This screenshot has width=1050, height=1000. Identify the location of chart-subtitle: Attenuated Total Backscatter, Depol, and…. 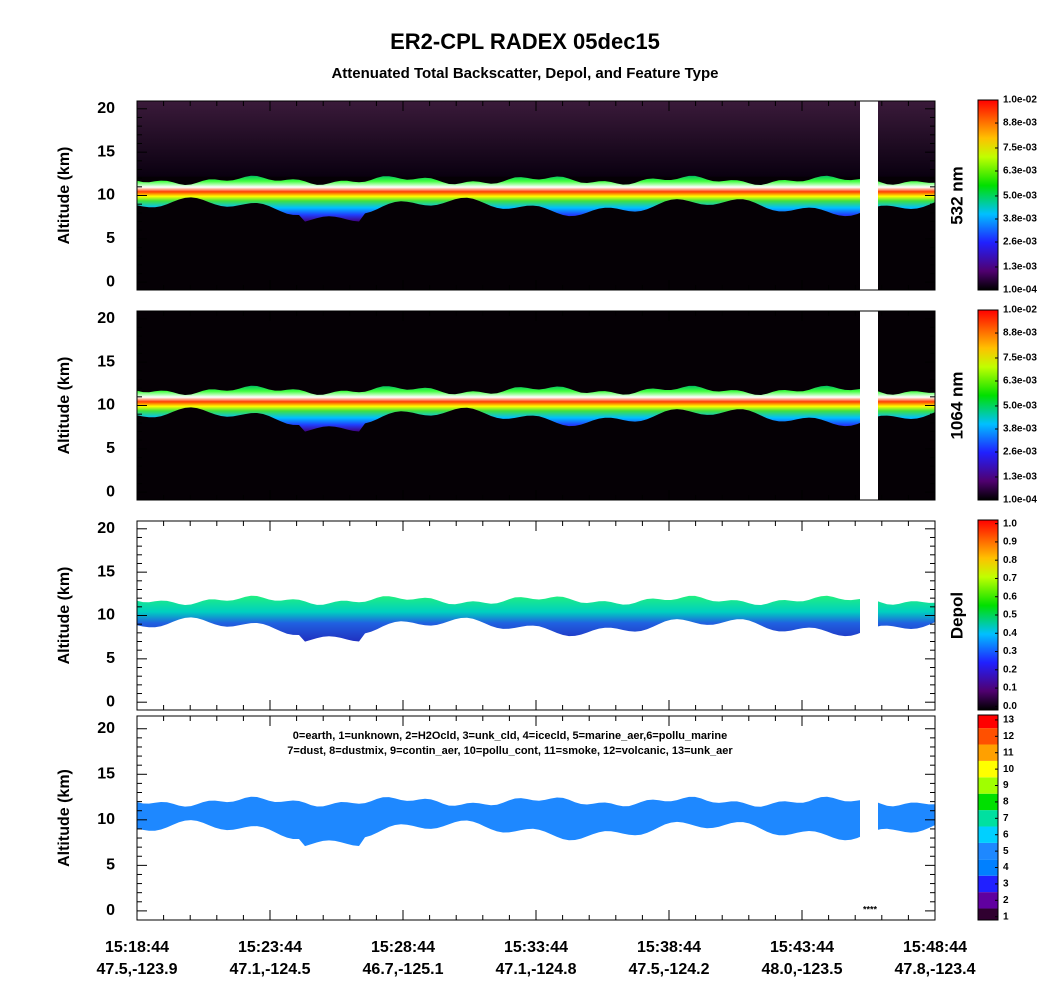
(524, 73).